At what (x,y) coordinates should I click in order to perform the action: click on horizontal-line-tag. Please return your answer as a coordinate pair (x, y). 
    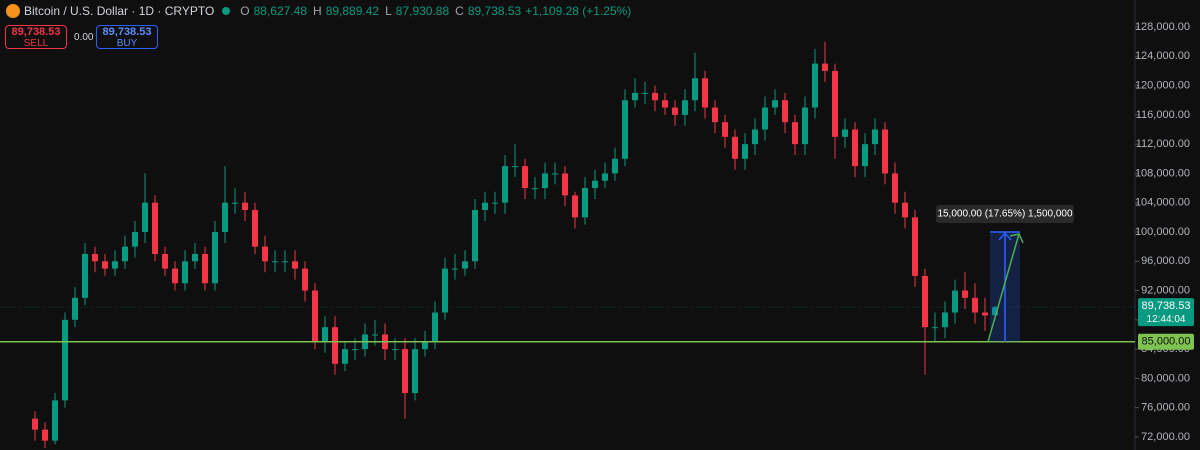
    Looking at the image, I should click on (1166, 341).